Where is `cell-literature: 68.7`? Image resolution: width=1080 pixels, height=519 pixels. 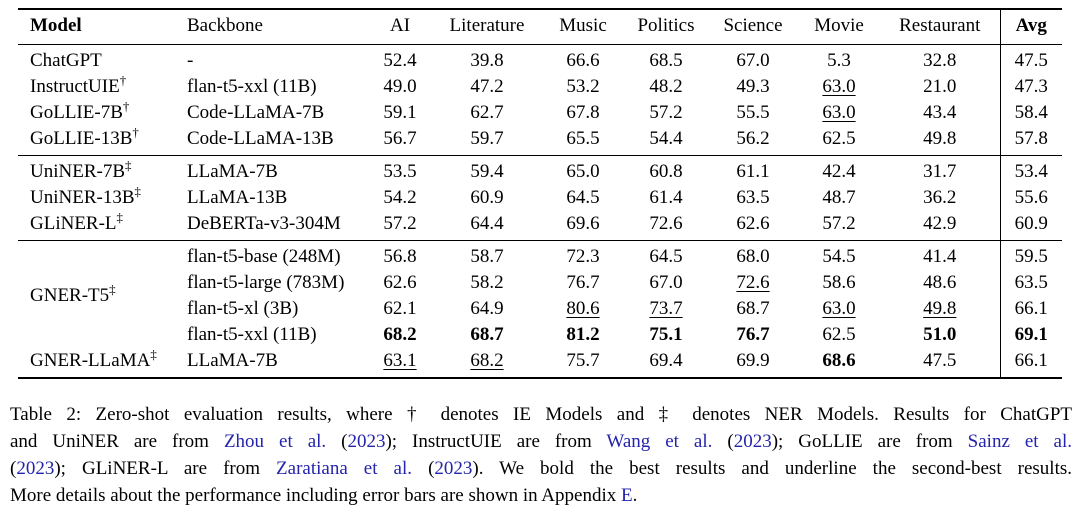
cell-literature: 68.7 is located at coordinates (487, 335).